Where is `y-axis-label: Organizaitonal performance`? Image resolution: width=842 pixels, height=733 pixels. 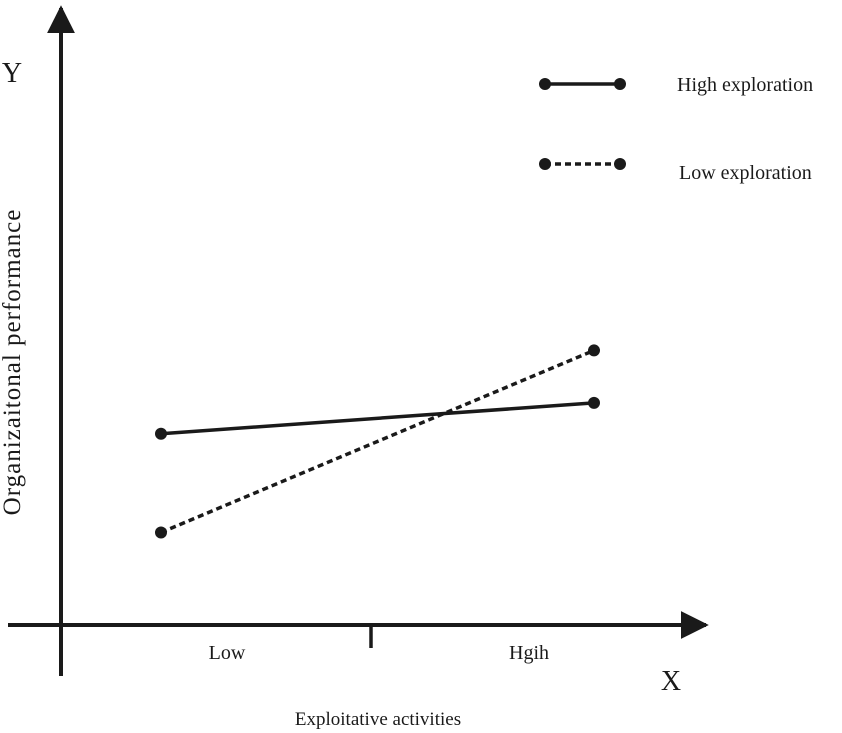
y-axis-label: Organizaitonal performance is located at coordinates (13, 362).